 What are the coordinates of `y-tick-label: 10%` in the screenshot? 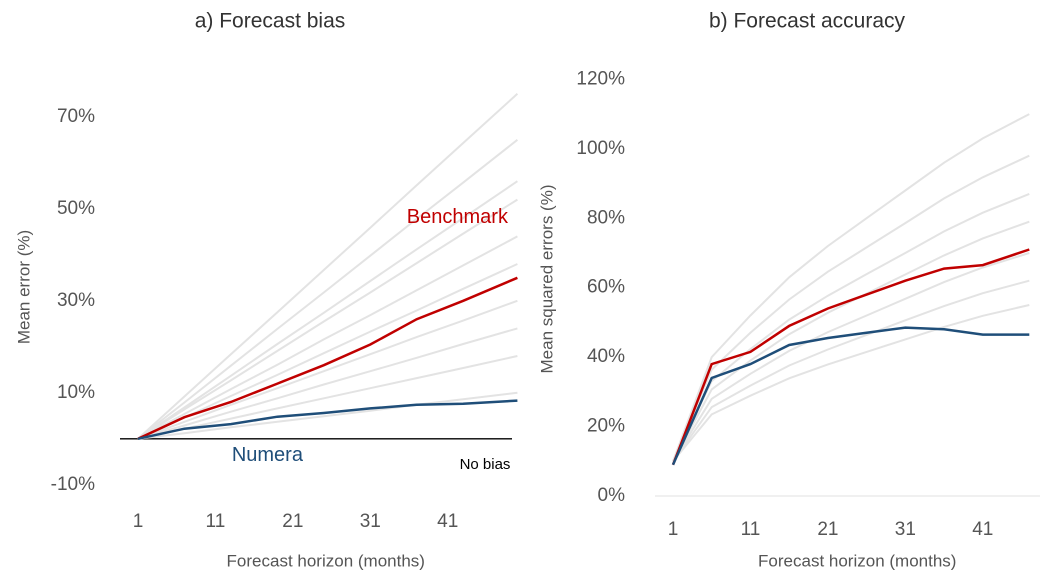 It's located at (76, 392).